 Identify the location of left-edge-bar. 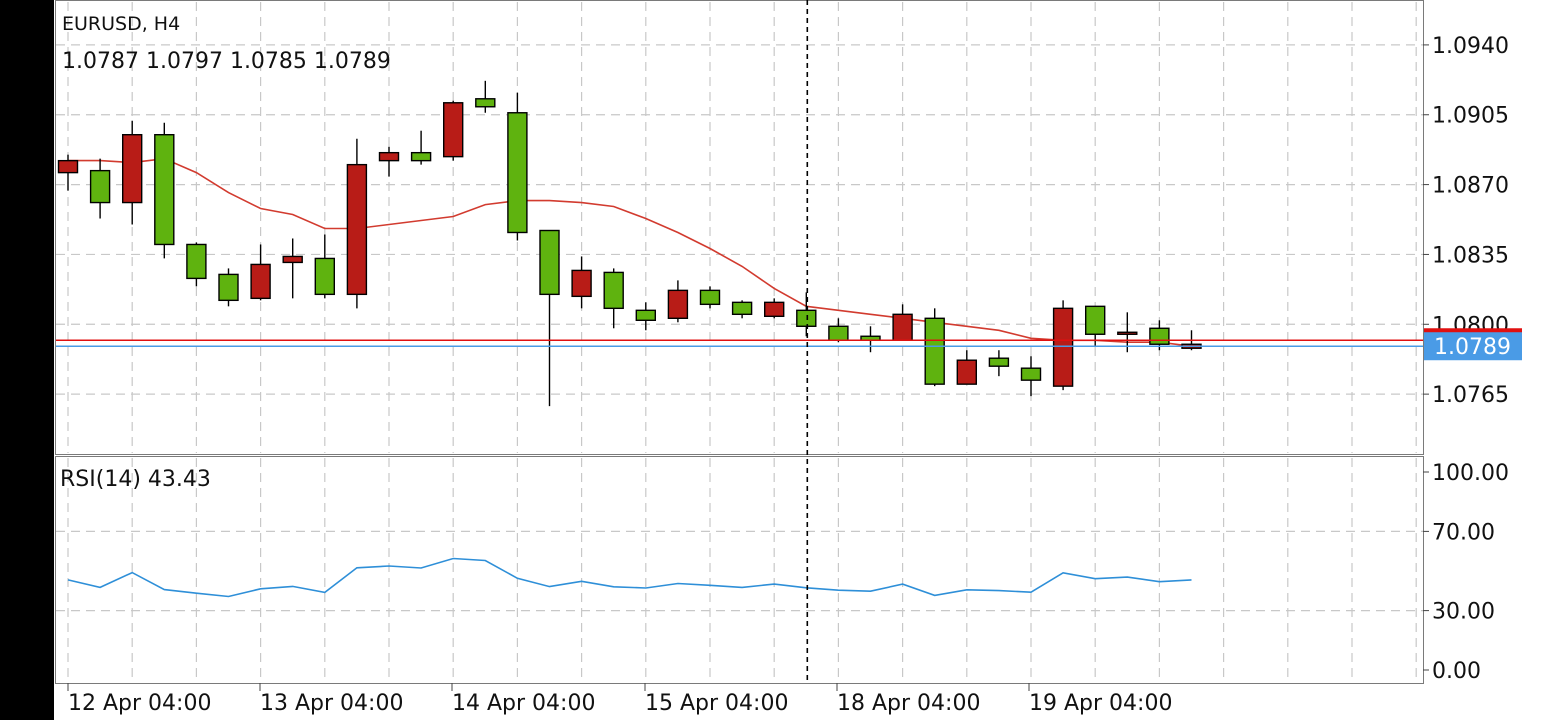
(27, 360).